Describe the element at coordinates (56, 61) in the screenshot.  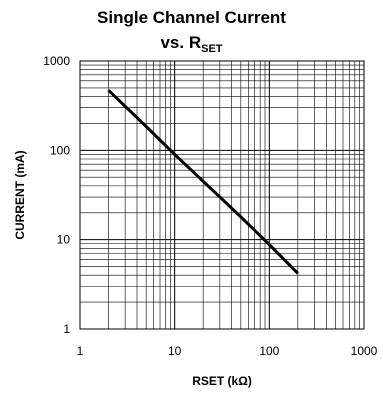
I see `y-tick-label: 1000` at that location.